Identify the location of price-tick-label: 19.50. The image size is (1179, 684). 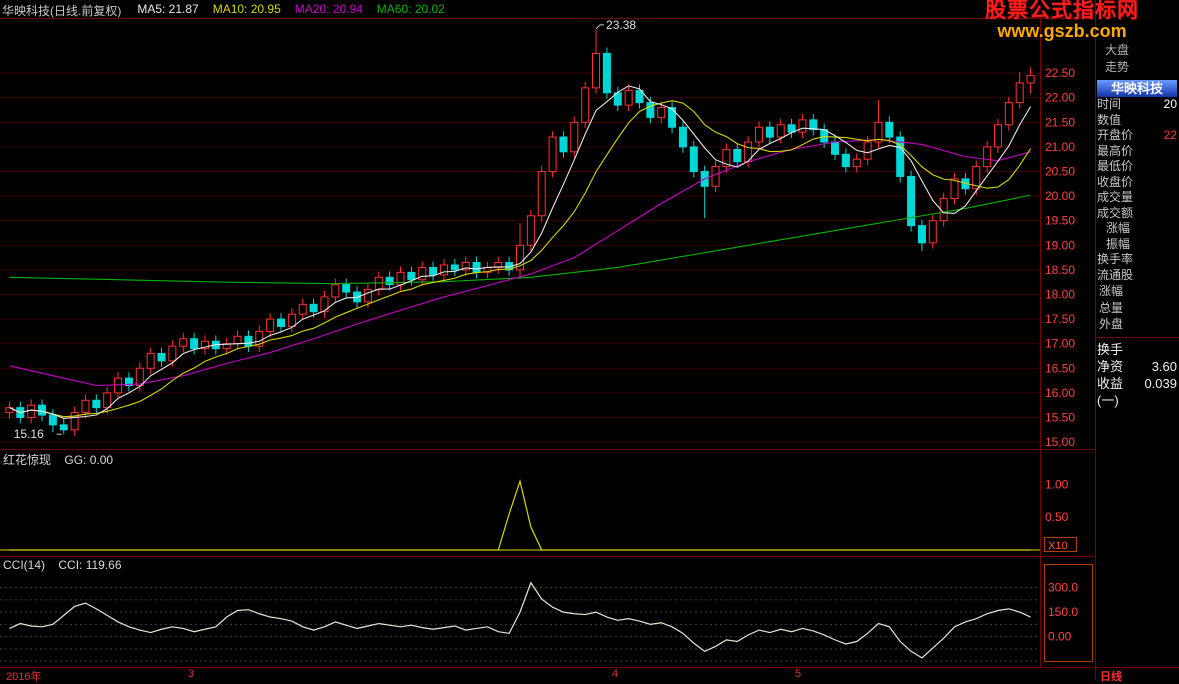
(1060, 221).